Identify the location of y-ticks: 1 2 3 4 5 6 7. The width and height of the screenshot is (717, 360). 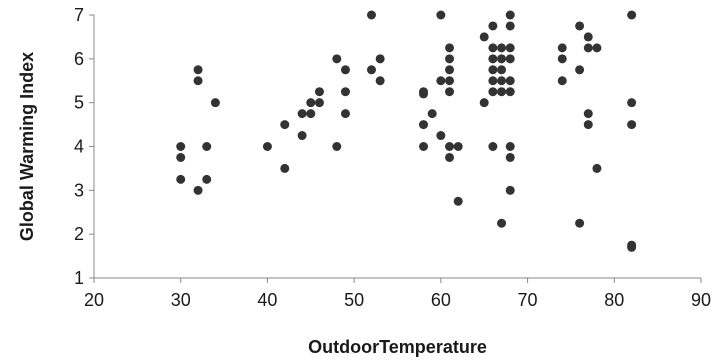
(84, 146).